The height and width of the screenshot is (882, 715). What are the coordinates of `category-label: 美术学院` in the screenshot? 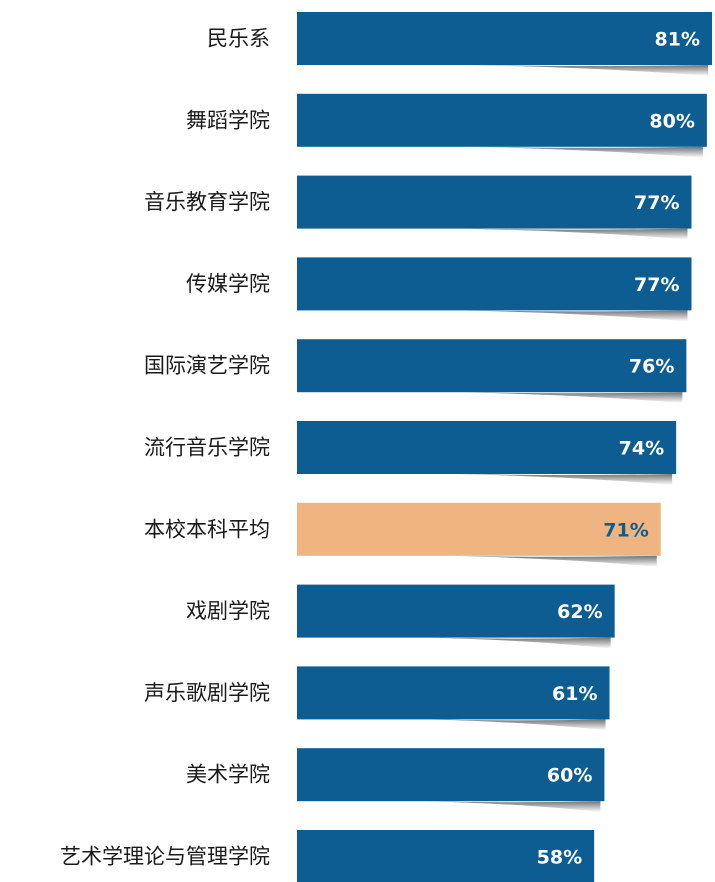 It's located at (228, 775).